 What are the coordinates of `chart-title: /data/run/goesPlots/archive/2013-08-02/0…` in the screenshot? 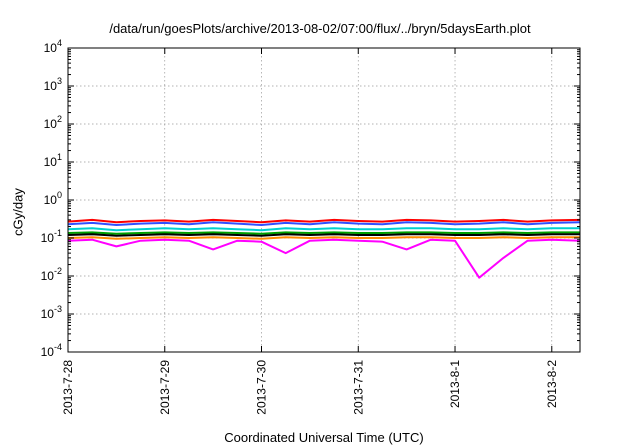 It's located at (320, 28).